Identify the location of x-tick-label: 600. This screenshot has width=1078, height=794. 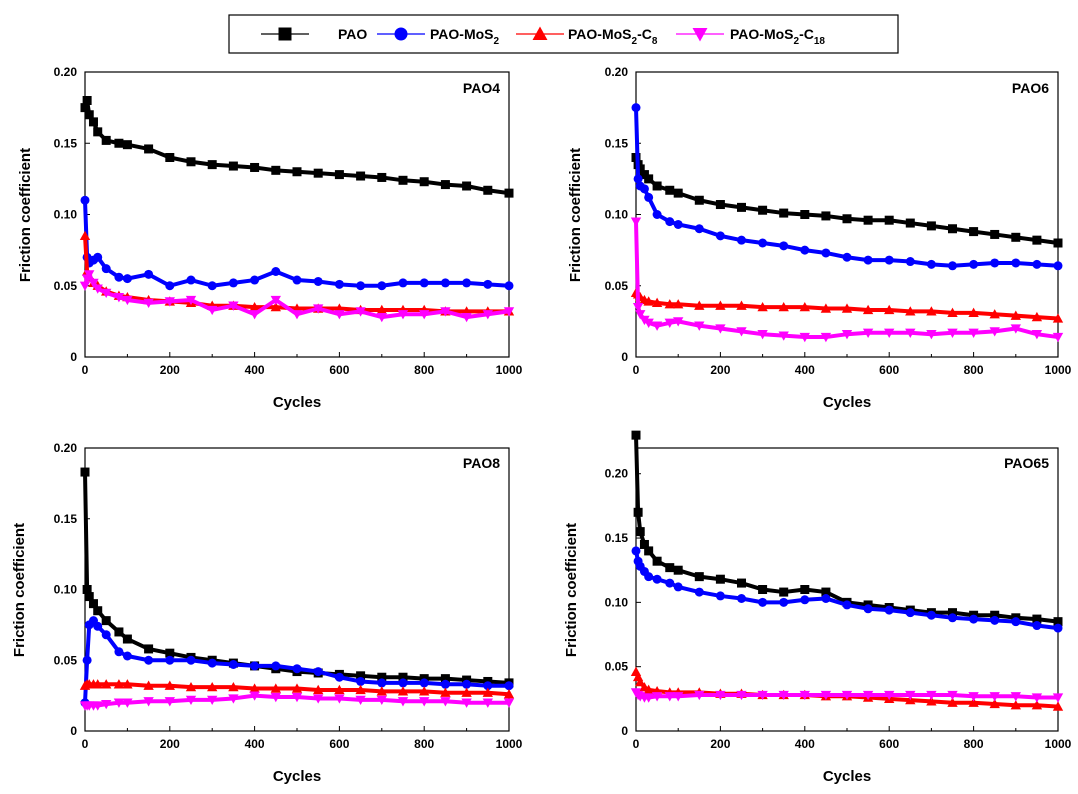
(889, 744).